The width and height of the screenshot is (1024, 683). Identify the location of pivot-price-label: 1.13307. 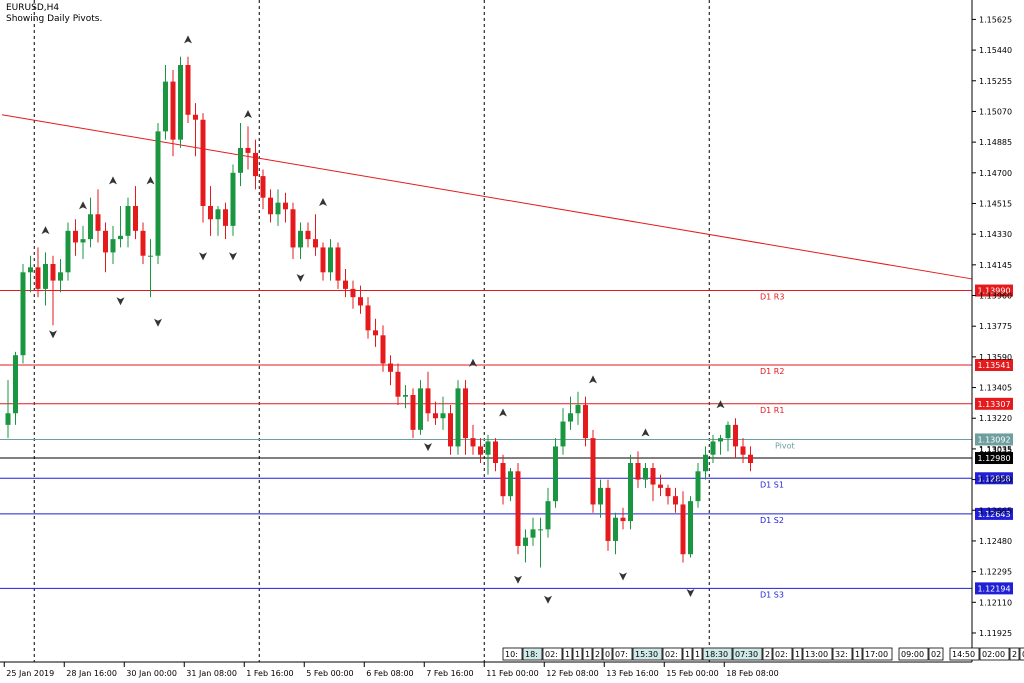
(993, 404).